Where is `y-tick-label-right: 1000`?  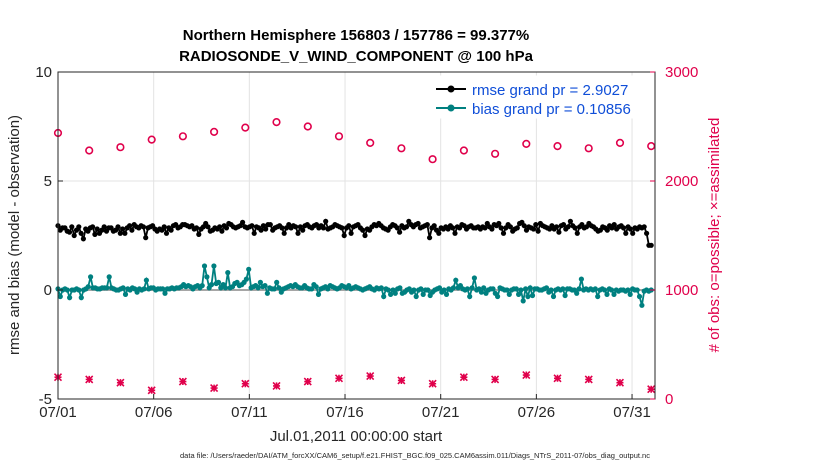
y-tick-label-right: 1000 is located at coordinates (681, 290).